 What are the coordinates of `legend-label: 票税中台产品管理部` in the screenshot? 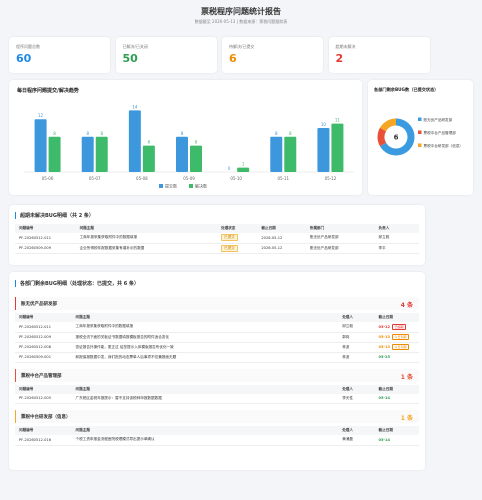 It's located at (440, 132).